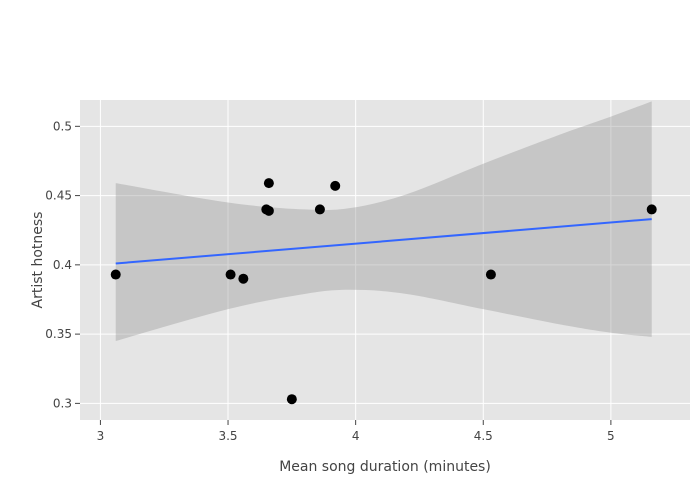 Image resolution: width=700 pixels, height=500 pixels. I want to click on x-tick-label: 4.5, so click(483, 436).